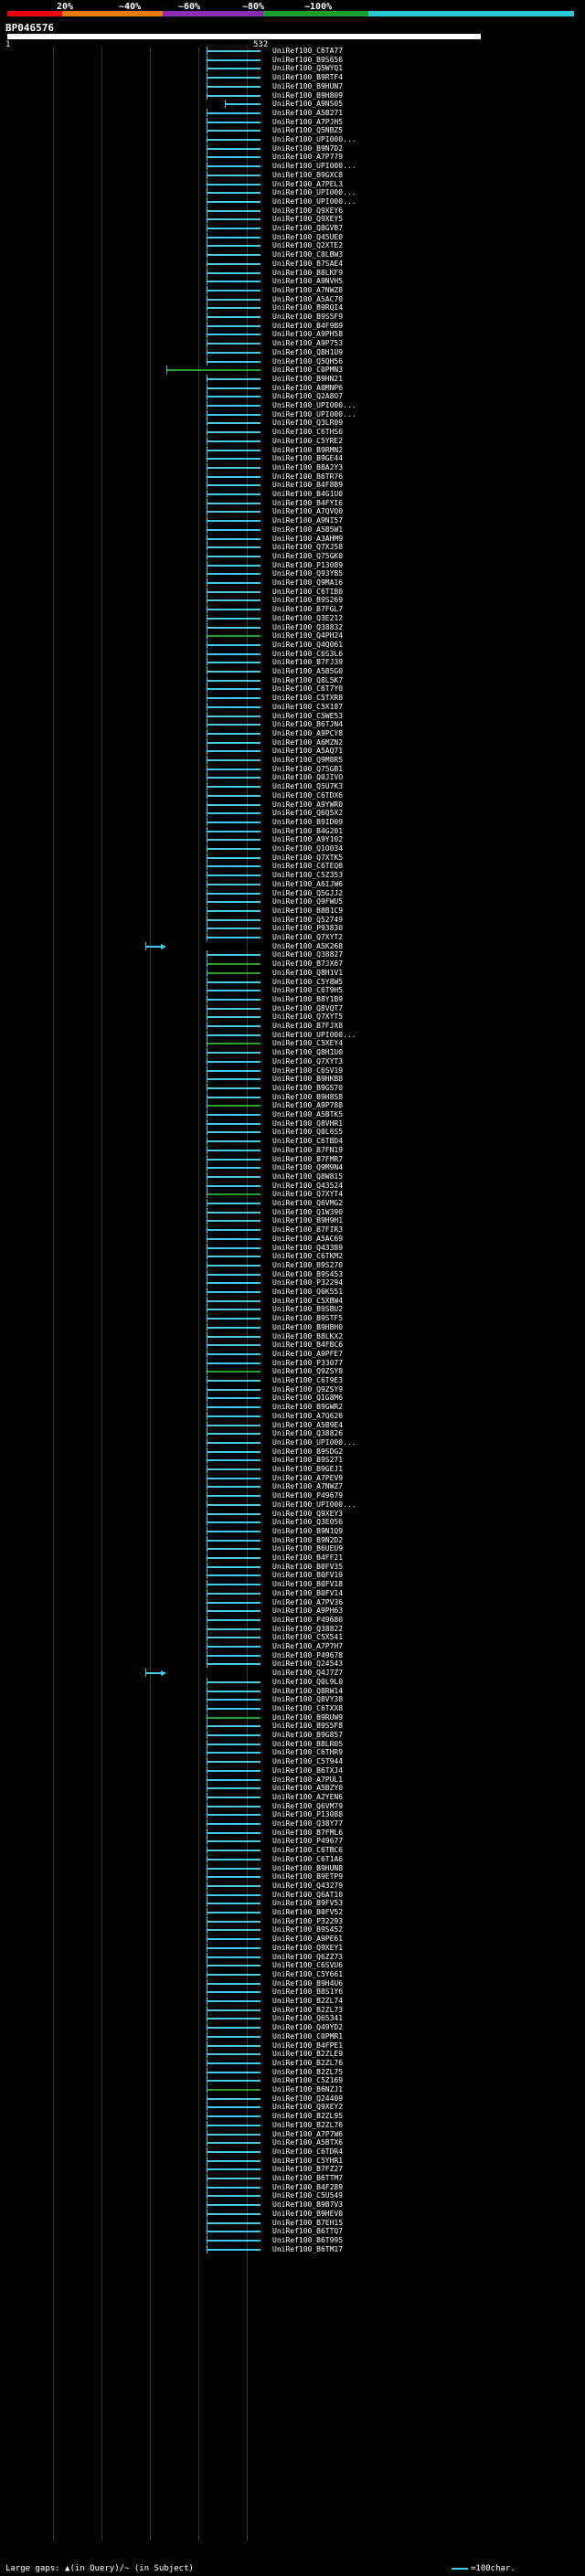  Describe the element at coordinates (295, 564) in the screenshot. I see `hit-row: UniRef100_P13089` at that location.